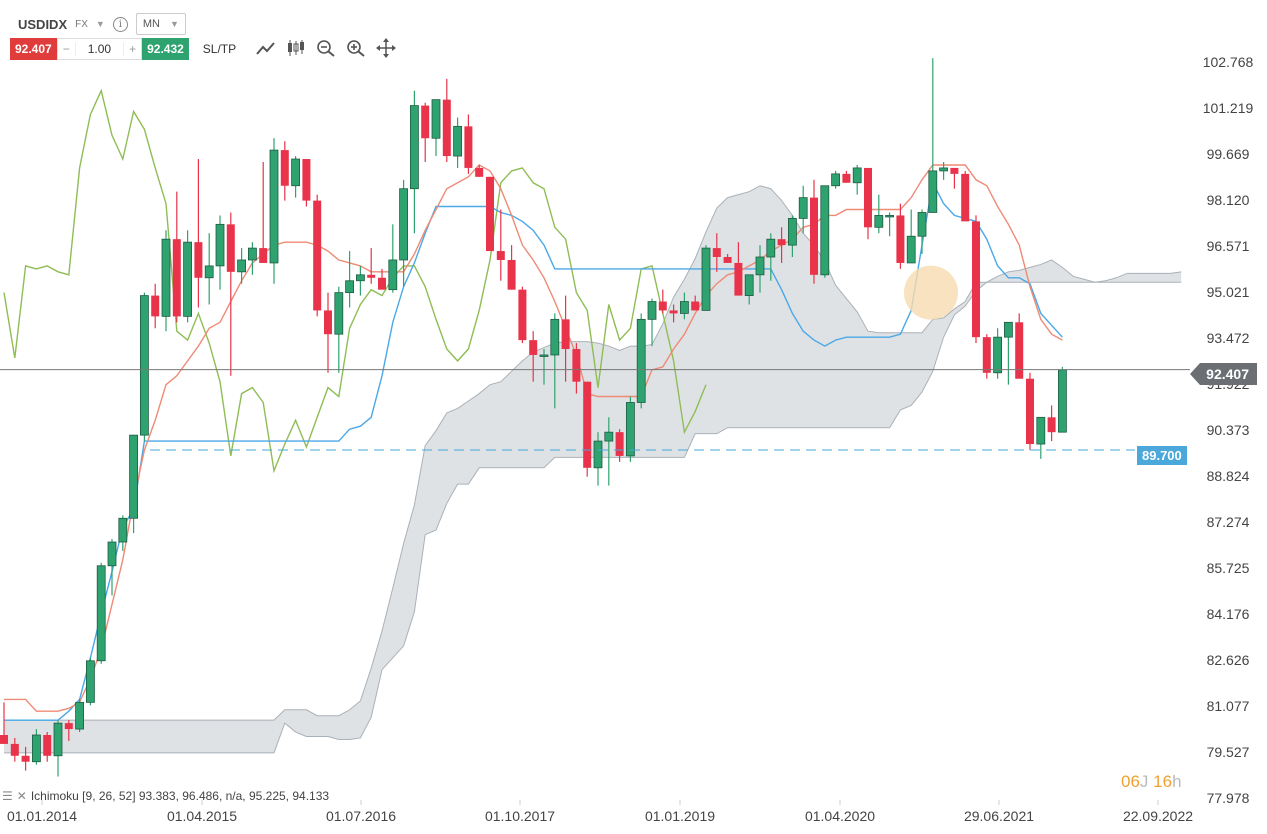 This screenshot has width=1267, height=834. Describe the element at coordinates (296, 48) in the screenshot. I see `candlestick-icon` at that location.